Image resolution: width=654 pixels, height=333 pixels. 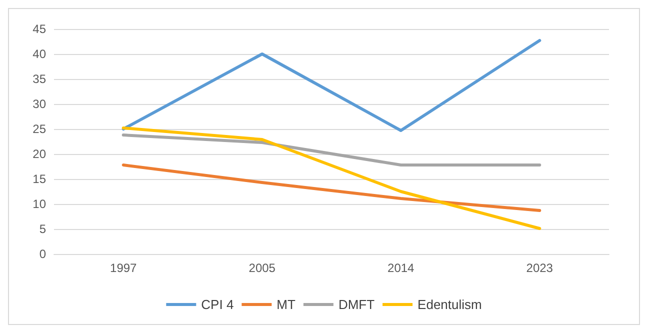 What do you see at coordinates (39, 79) in the screenshot?
I see `y-tick-label: 35` at bounding box center [39, 79].